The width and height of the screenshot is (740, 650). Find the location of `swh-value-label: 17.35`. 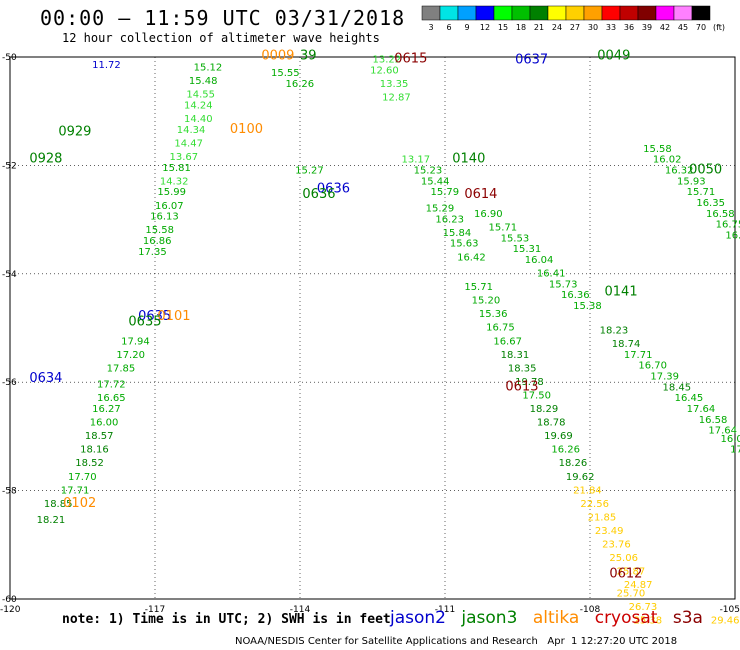

swh-value-label: 17.35 is located at coordinates (152, 252).